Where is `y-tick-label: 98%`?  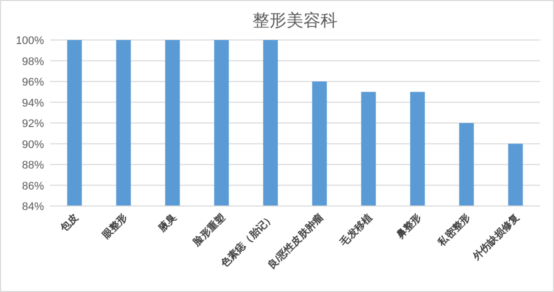 y-tick-label: 98% is located at coordinates (33, 62).